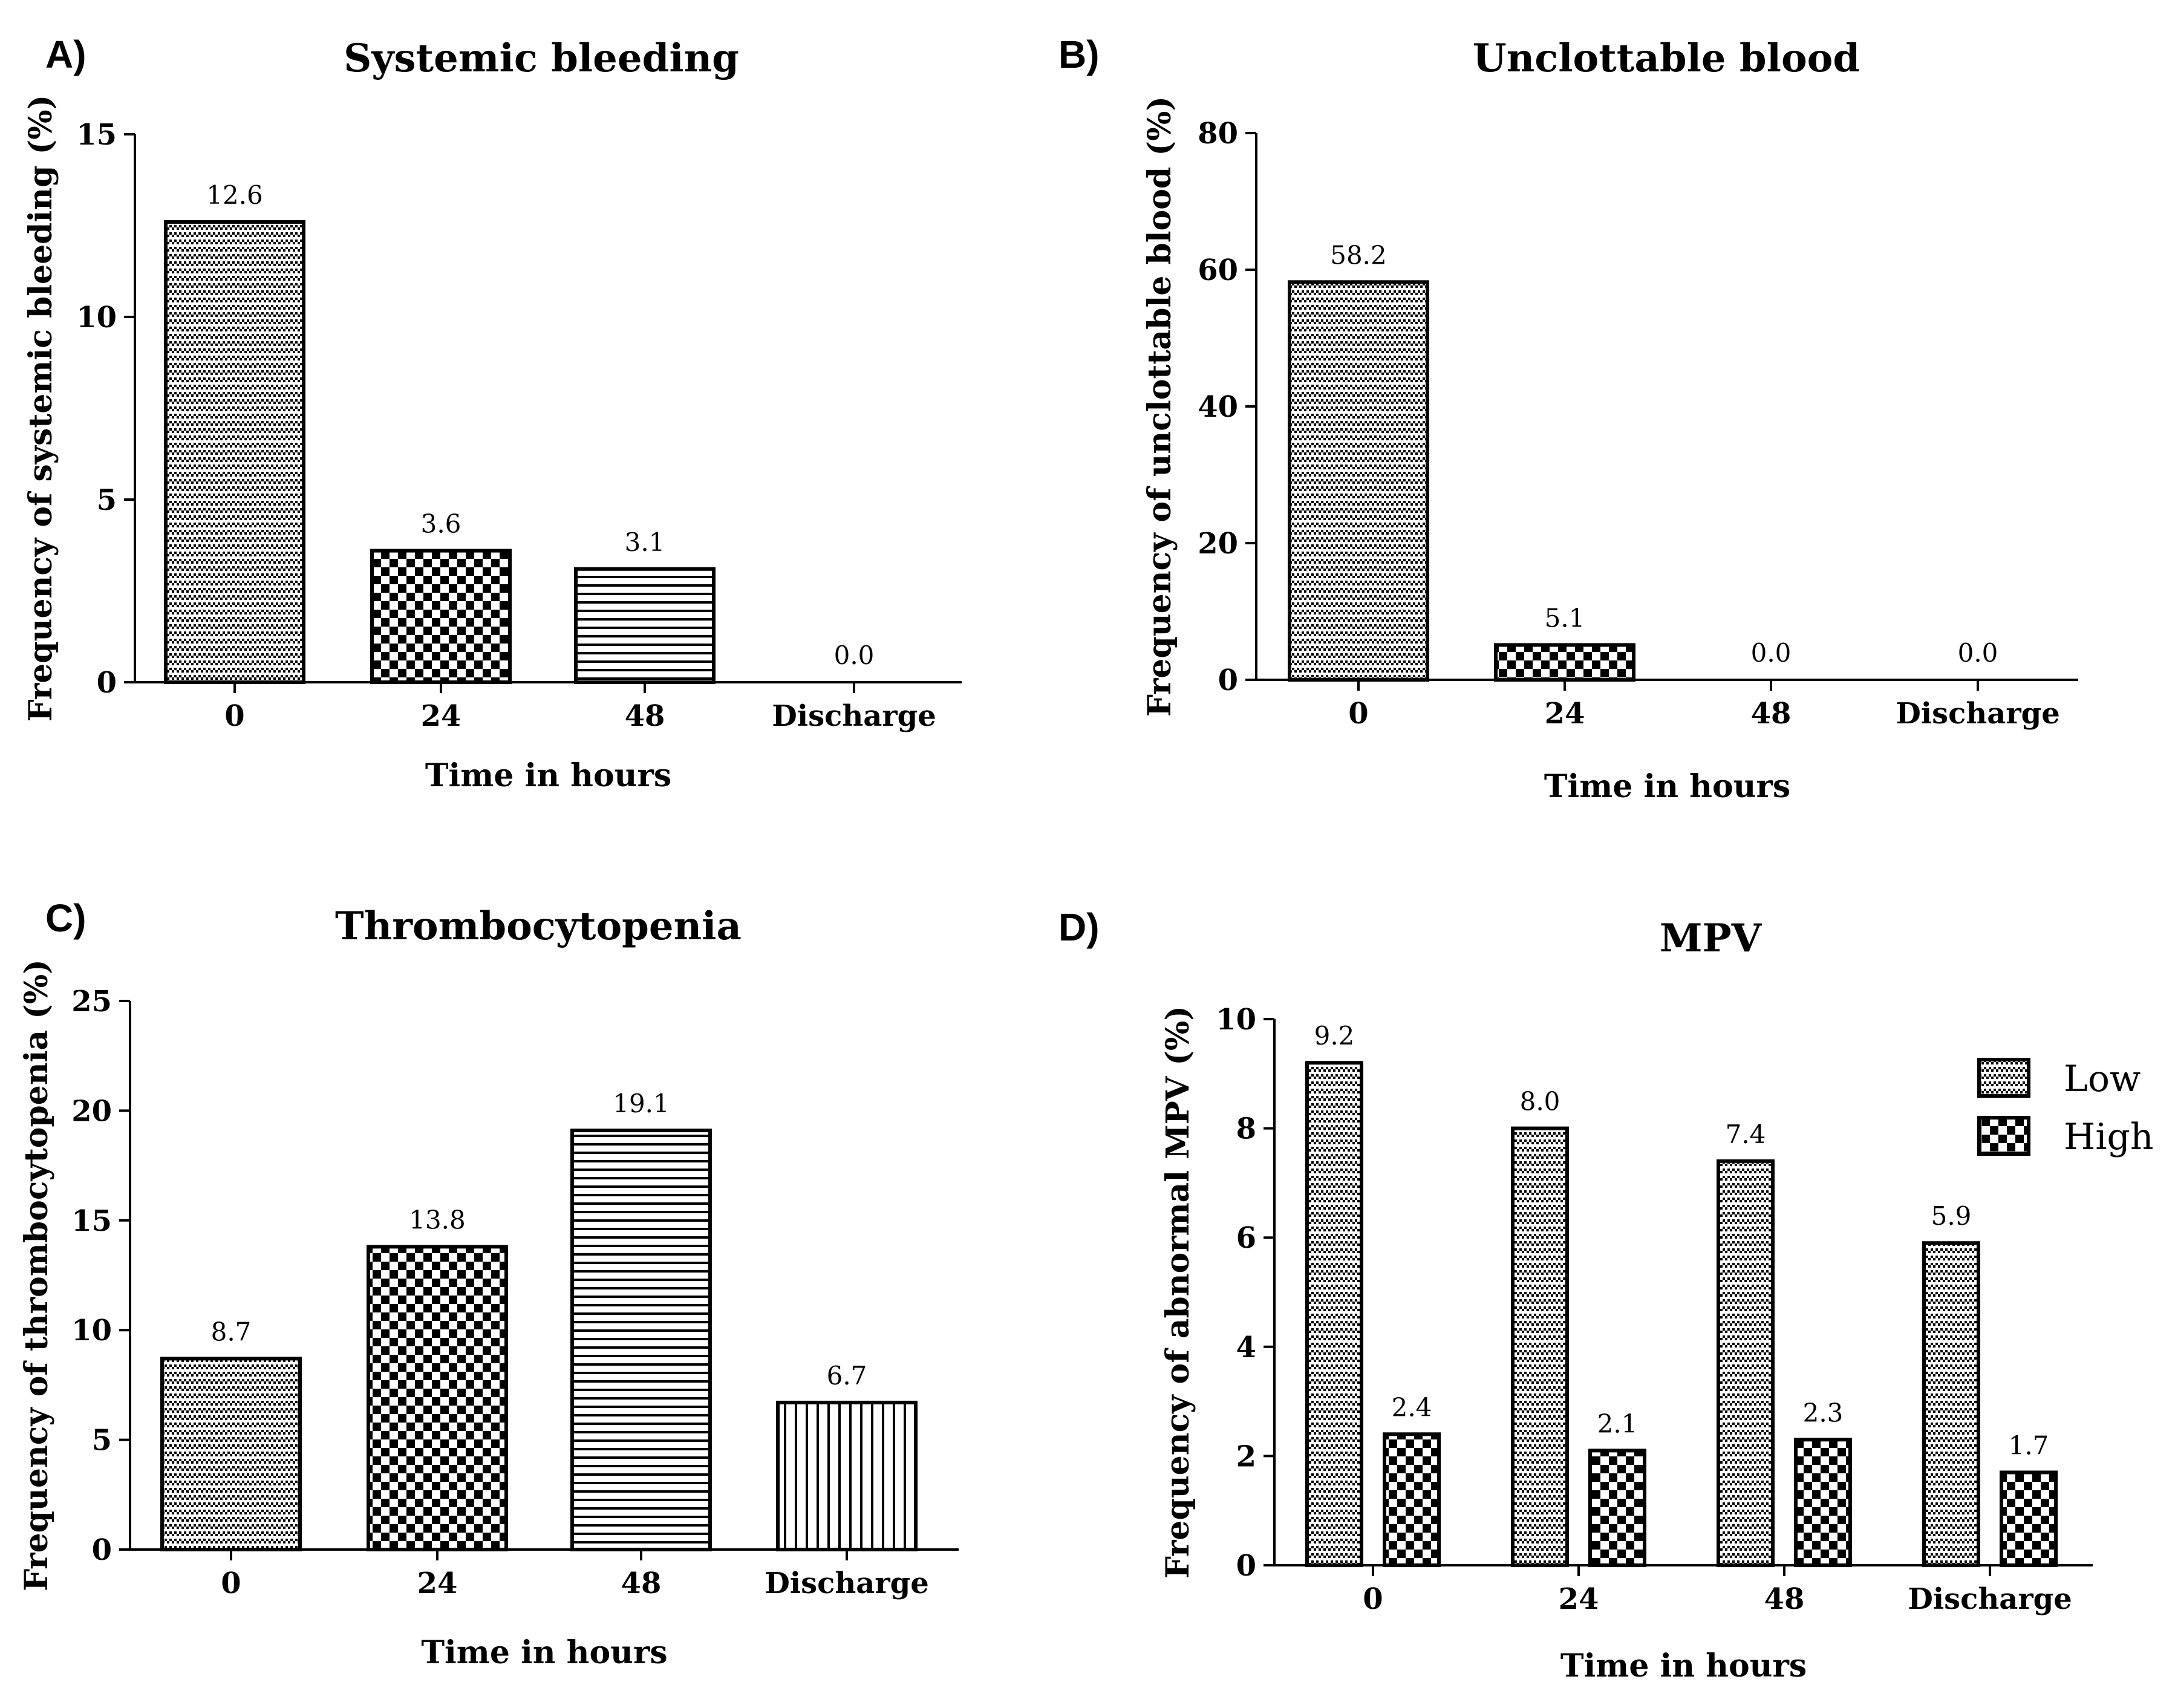  What do you see at coordinates (234, 195) in the screenshot?
I see `data-label: 12.6` at bounding box center [234, 195].